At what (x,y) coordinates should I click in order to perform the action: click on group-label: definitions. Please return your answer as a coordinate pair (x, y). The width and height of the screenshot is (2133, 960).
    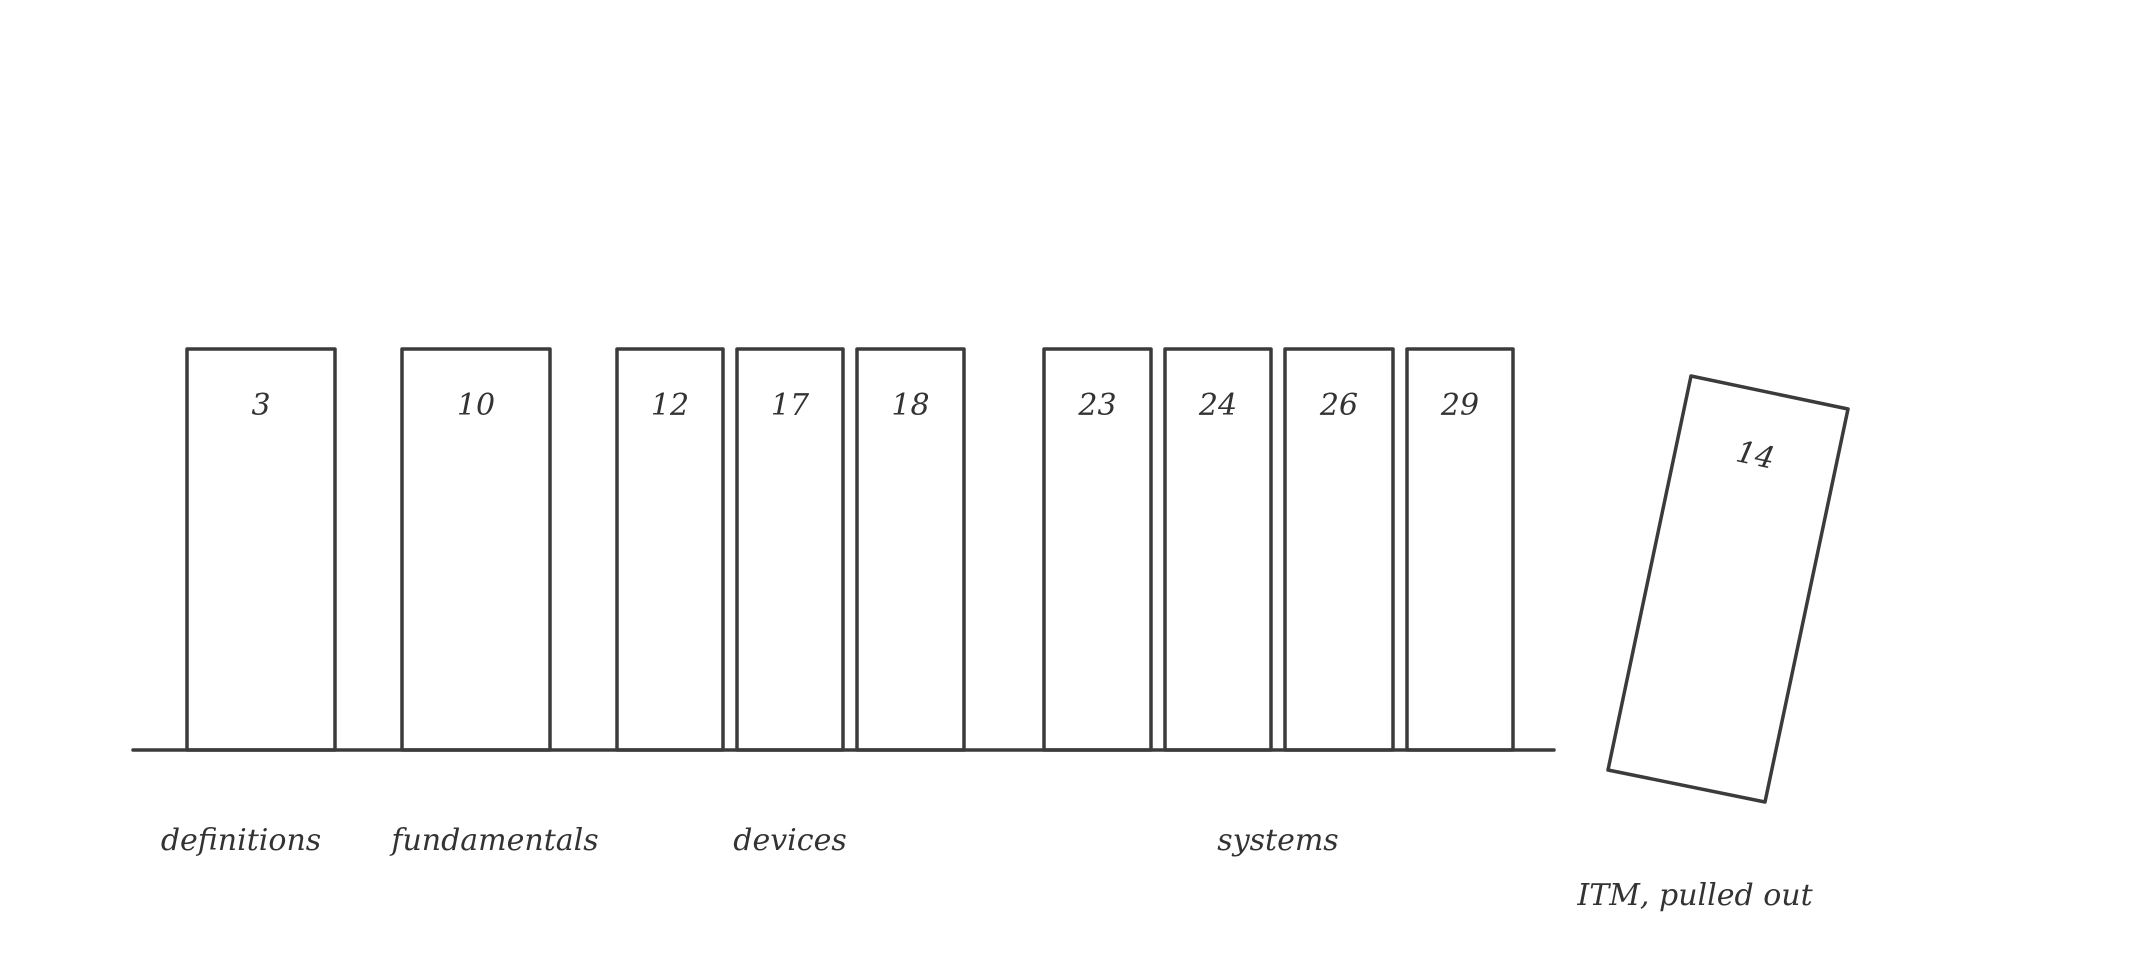
    Looking at the image, I should click on (241, 840).